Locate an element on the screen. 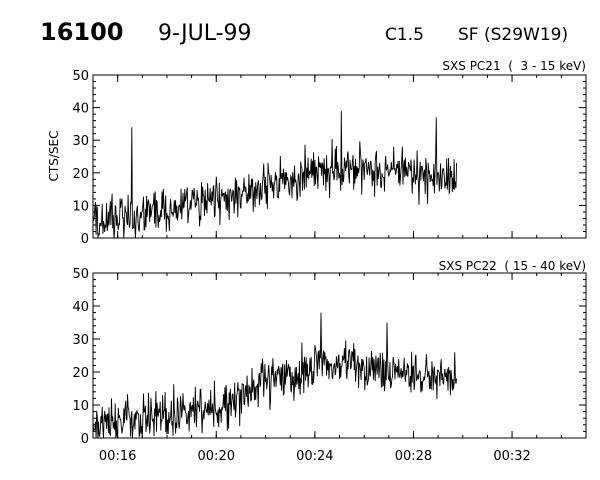 The width and height of the screenshot is (600, 480). x-tick-label: 00:20 is located at coordinates (216, 456).